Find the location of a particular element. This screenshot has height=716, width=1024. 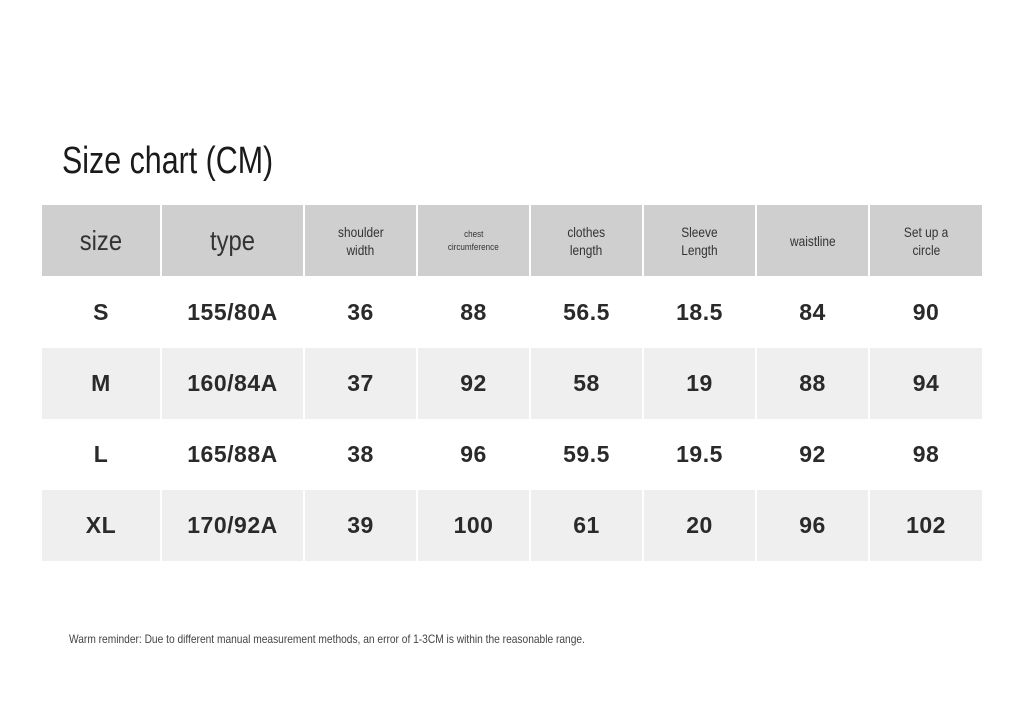

header-text: chest is located at coordinates (473, 233).